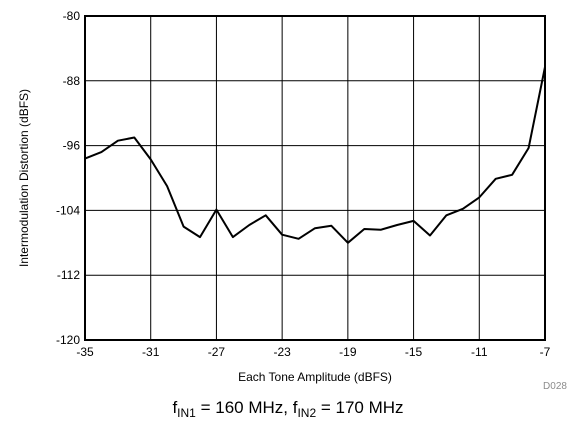 This screenshot has height=424, width=576. What do you see at coordinates (72, 81) in the screenshot?
I see `y-tick-label: -88` at bounding box center [72, 81].